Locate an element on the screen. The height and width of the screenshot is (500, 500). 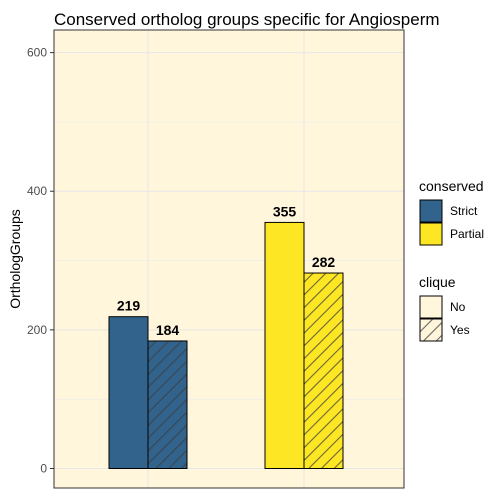
legend-label: Strict is located at coordinates (464, 211).